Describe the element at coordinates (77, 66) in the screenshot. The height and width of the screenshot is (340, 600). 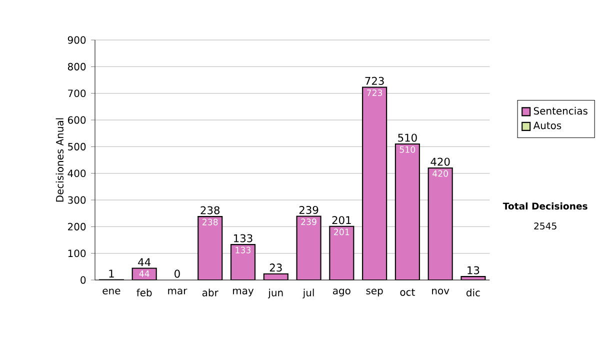
I see `y-tick-label: 800` at that location.